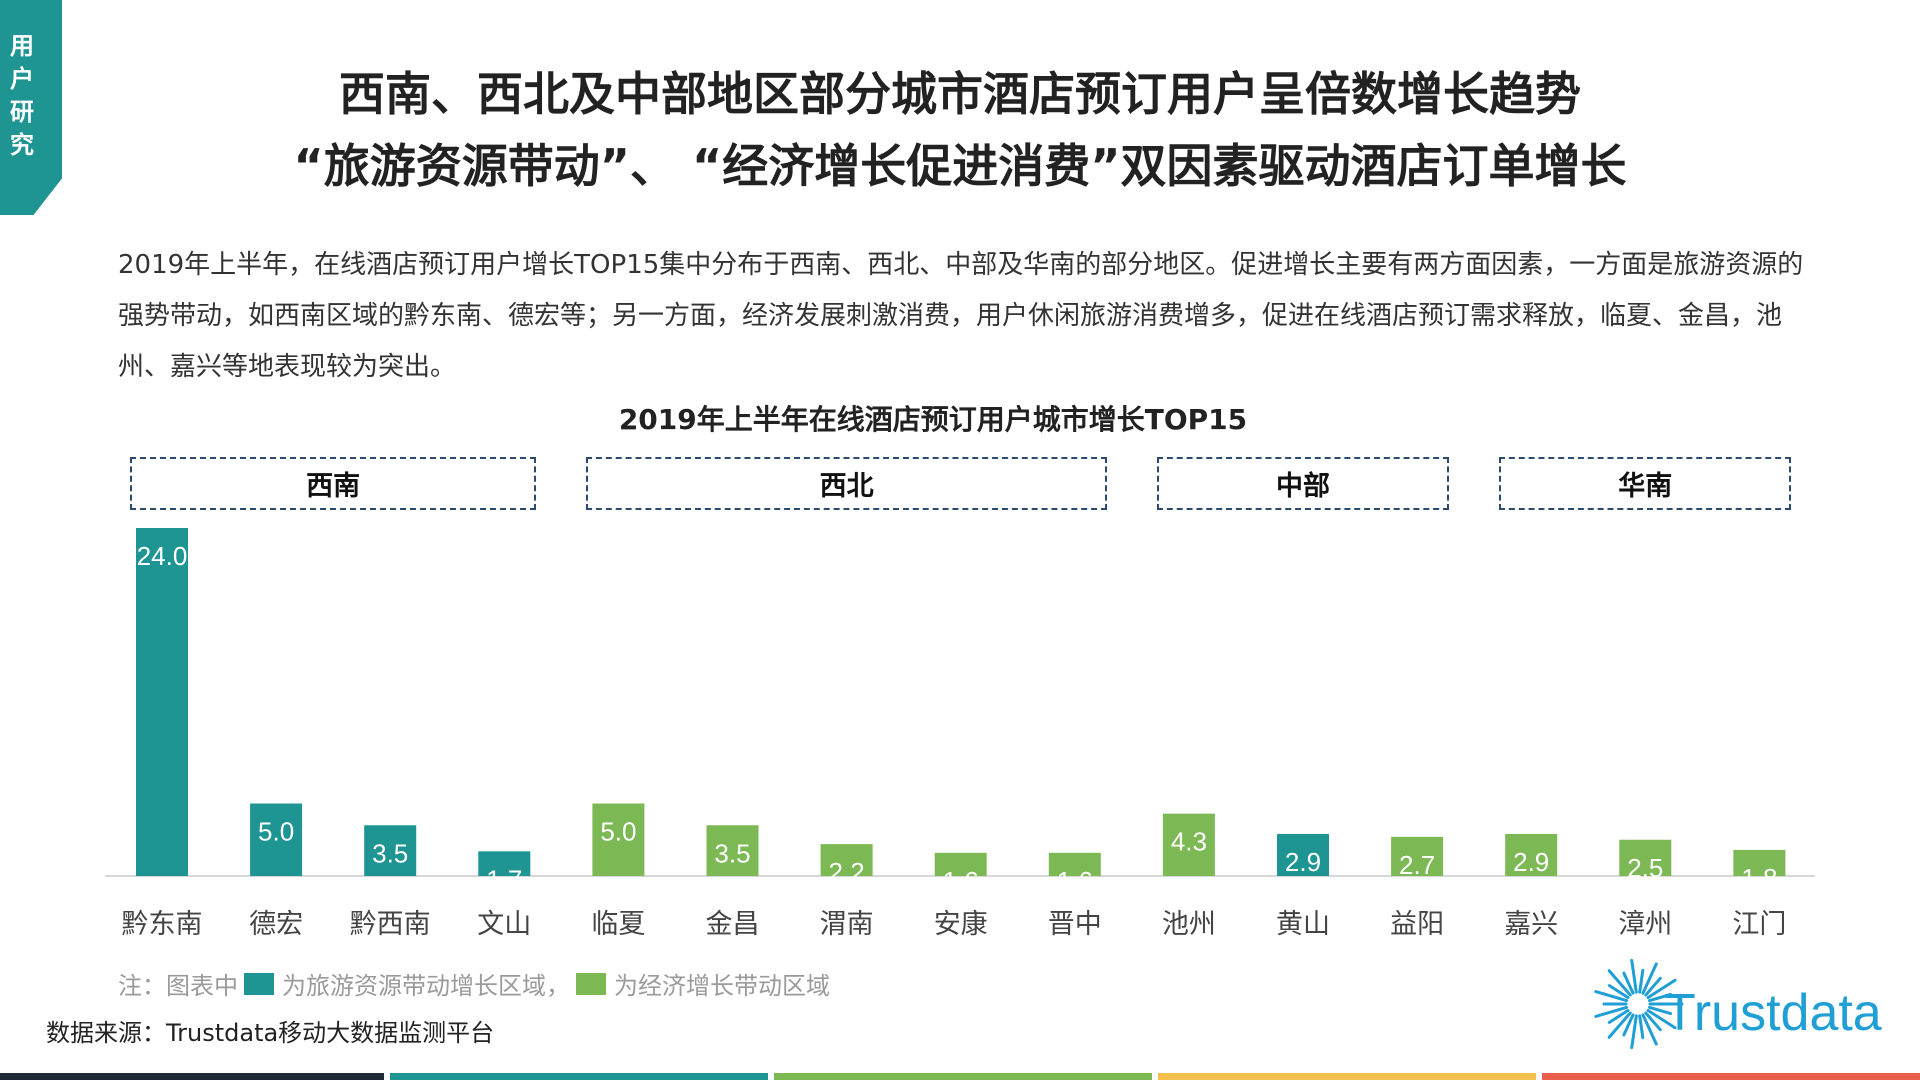  Describe the element at coordinates (1303, 483) in the screenshot. I see `region-box-中部: 中部` at that location.